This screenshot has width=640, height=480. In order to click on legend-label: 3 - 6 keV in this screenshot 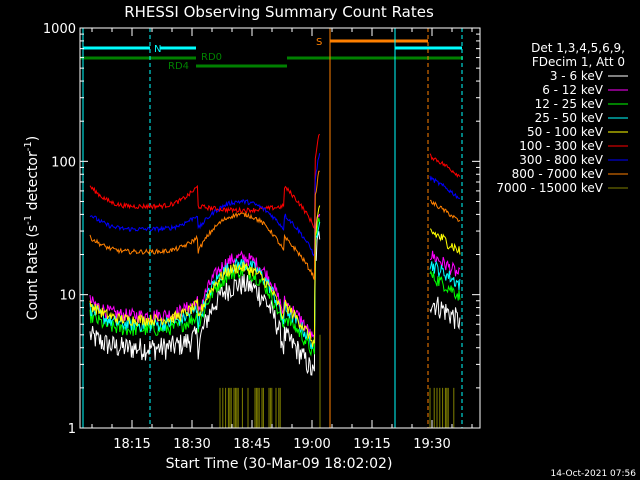, I will do `click(577, 76)`.